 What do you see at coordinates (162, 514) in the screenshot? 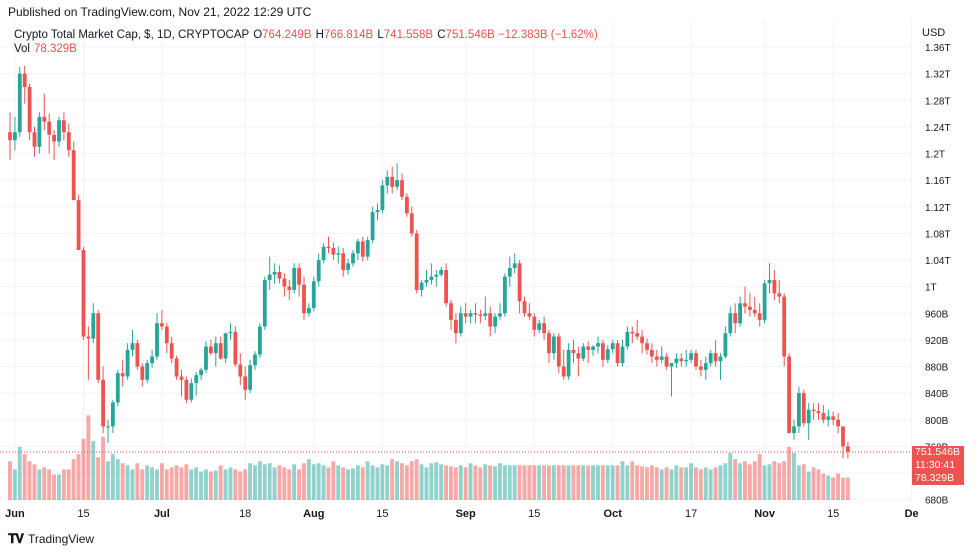
I see `time-tick-label: Jul` at bounding box center [162, 514].